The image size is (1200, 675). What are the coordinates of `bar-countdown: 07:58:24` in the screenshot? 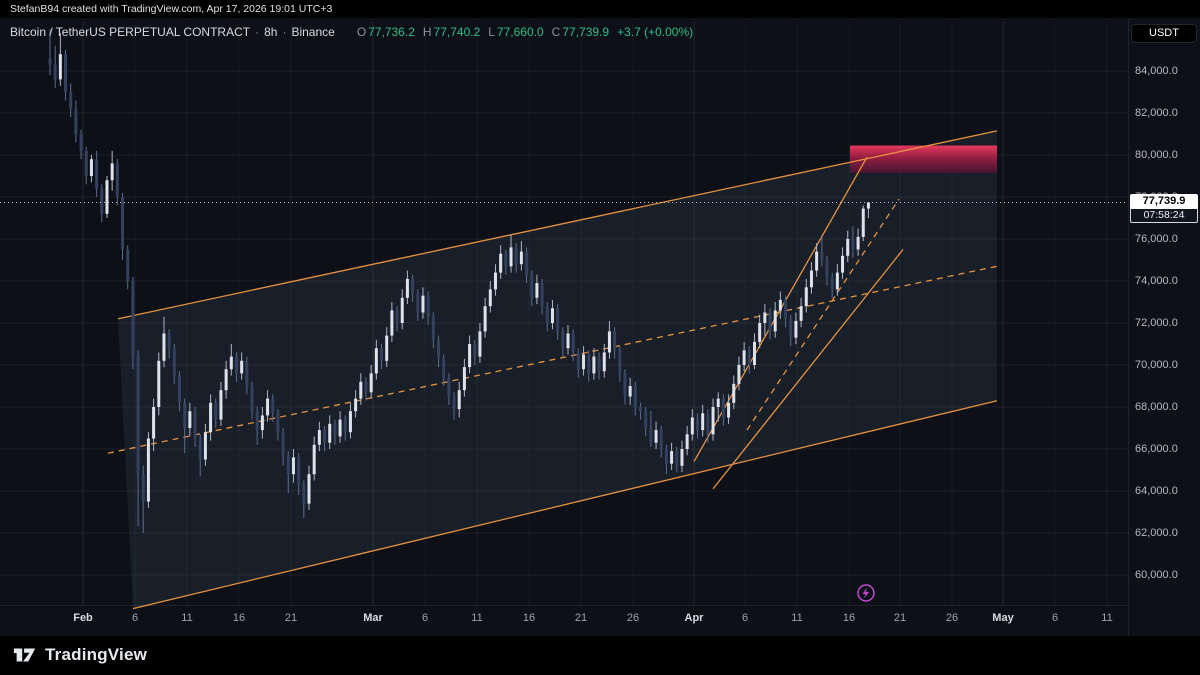 It's located at (1164, 216).